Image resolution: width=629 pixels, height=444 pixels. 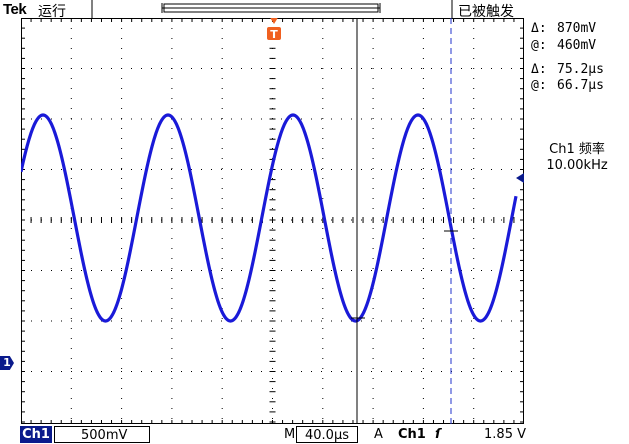 I want to click on status-bar: Ch1 500mV M 40.0μs A Ch1 ſ 1.85 V, so click(x=314, y=434).